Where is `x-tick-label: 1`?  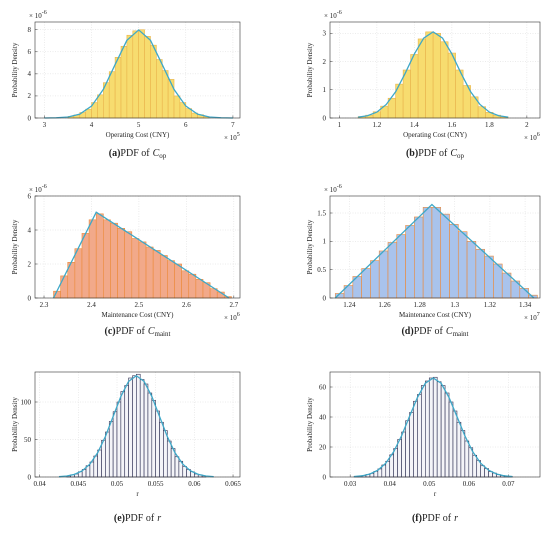 x-tick-label: 1 is located at coordinates (340, 125).